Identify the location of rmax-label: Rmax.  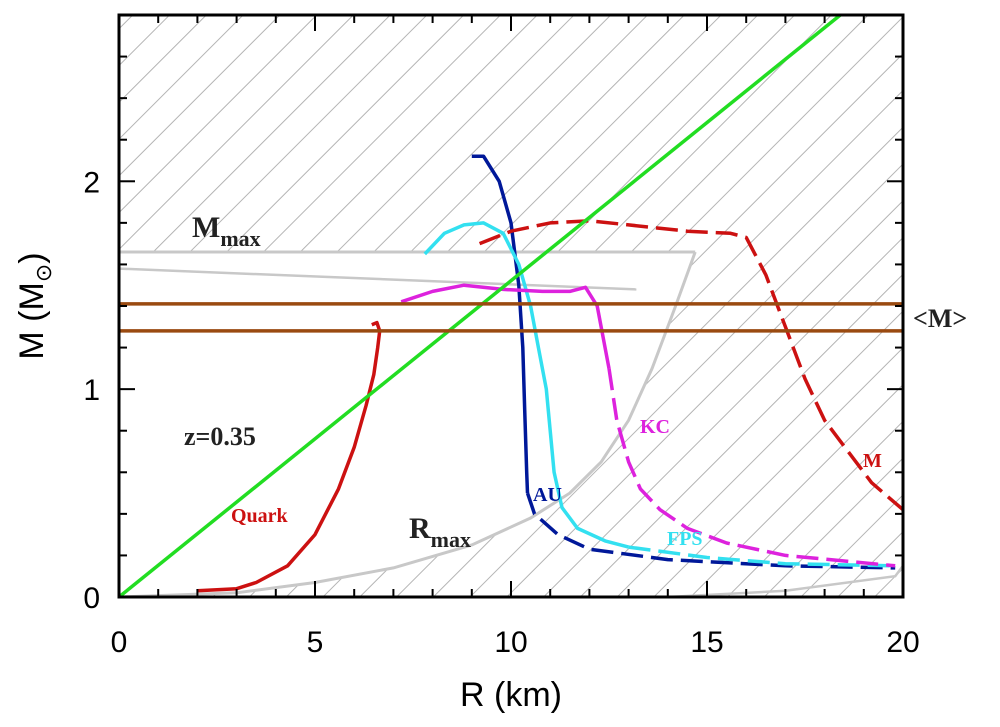
(440, 532).